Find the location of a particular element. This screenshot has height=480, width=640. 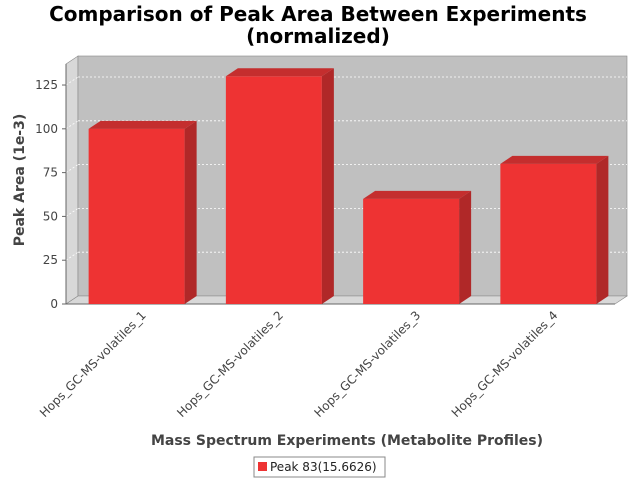

y-tick-label: 125 is located at coordinates (46, 85).